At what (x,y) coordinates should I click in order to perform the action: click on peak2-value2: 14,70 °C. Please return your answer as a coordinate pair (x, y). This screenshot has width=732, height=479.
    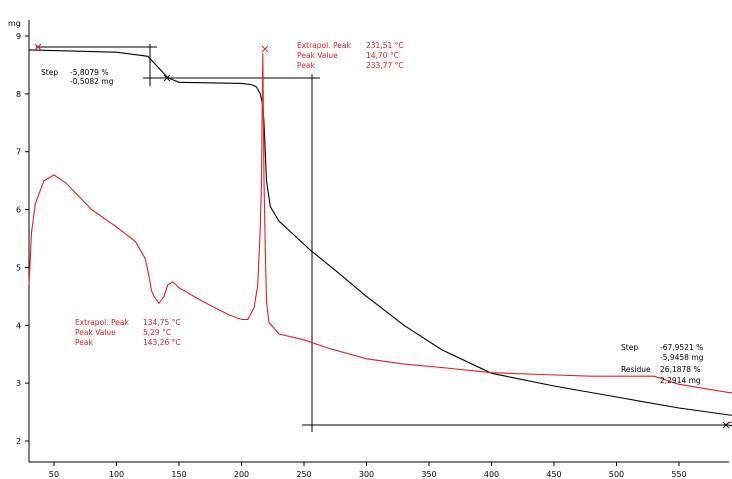
    Looking at the image, I should click on (382, 55).